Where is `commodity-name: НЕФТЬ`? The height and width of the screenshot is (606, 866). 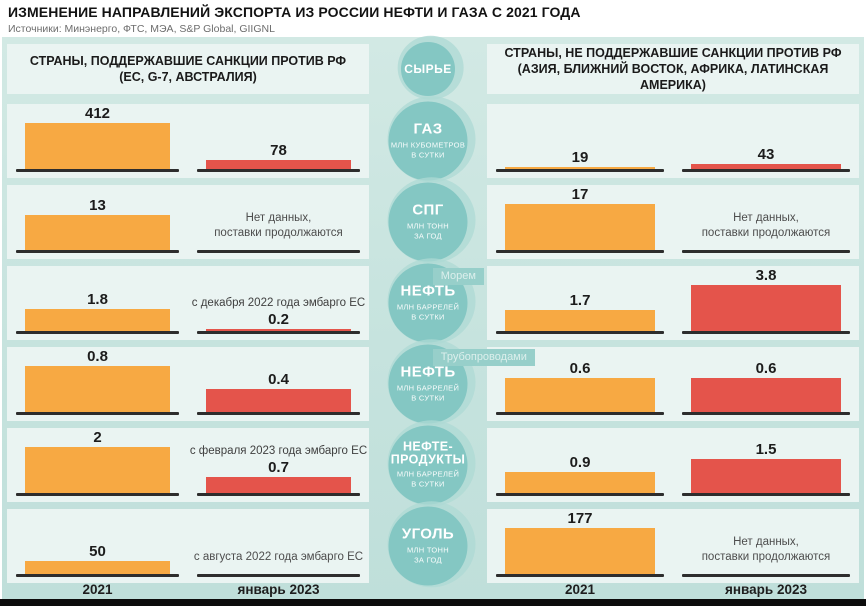
commodity-name: НЕФТЬ is located at coordinates (427, 291).